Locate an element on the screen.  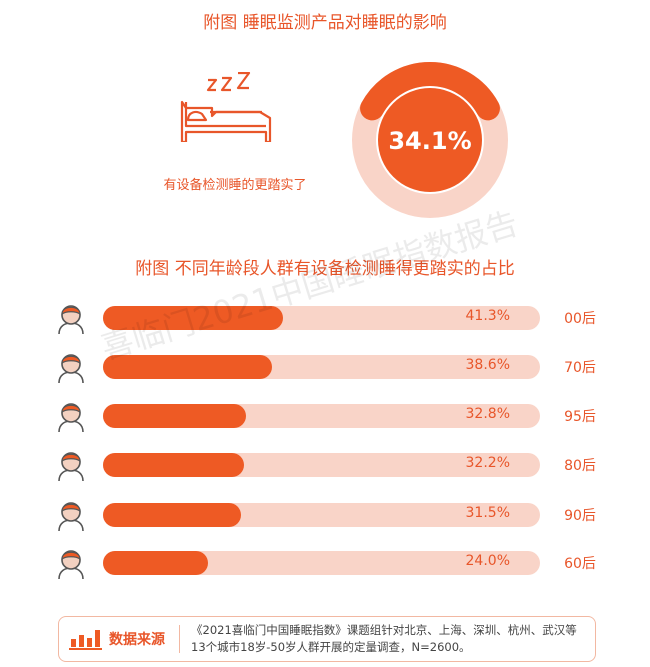
source-label: 数据来源 is located at coordinates (137, 640).